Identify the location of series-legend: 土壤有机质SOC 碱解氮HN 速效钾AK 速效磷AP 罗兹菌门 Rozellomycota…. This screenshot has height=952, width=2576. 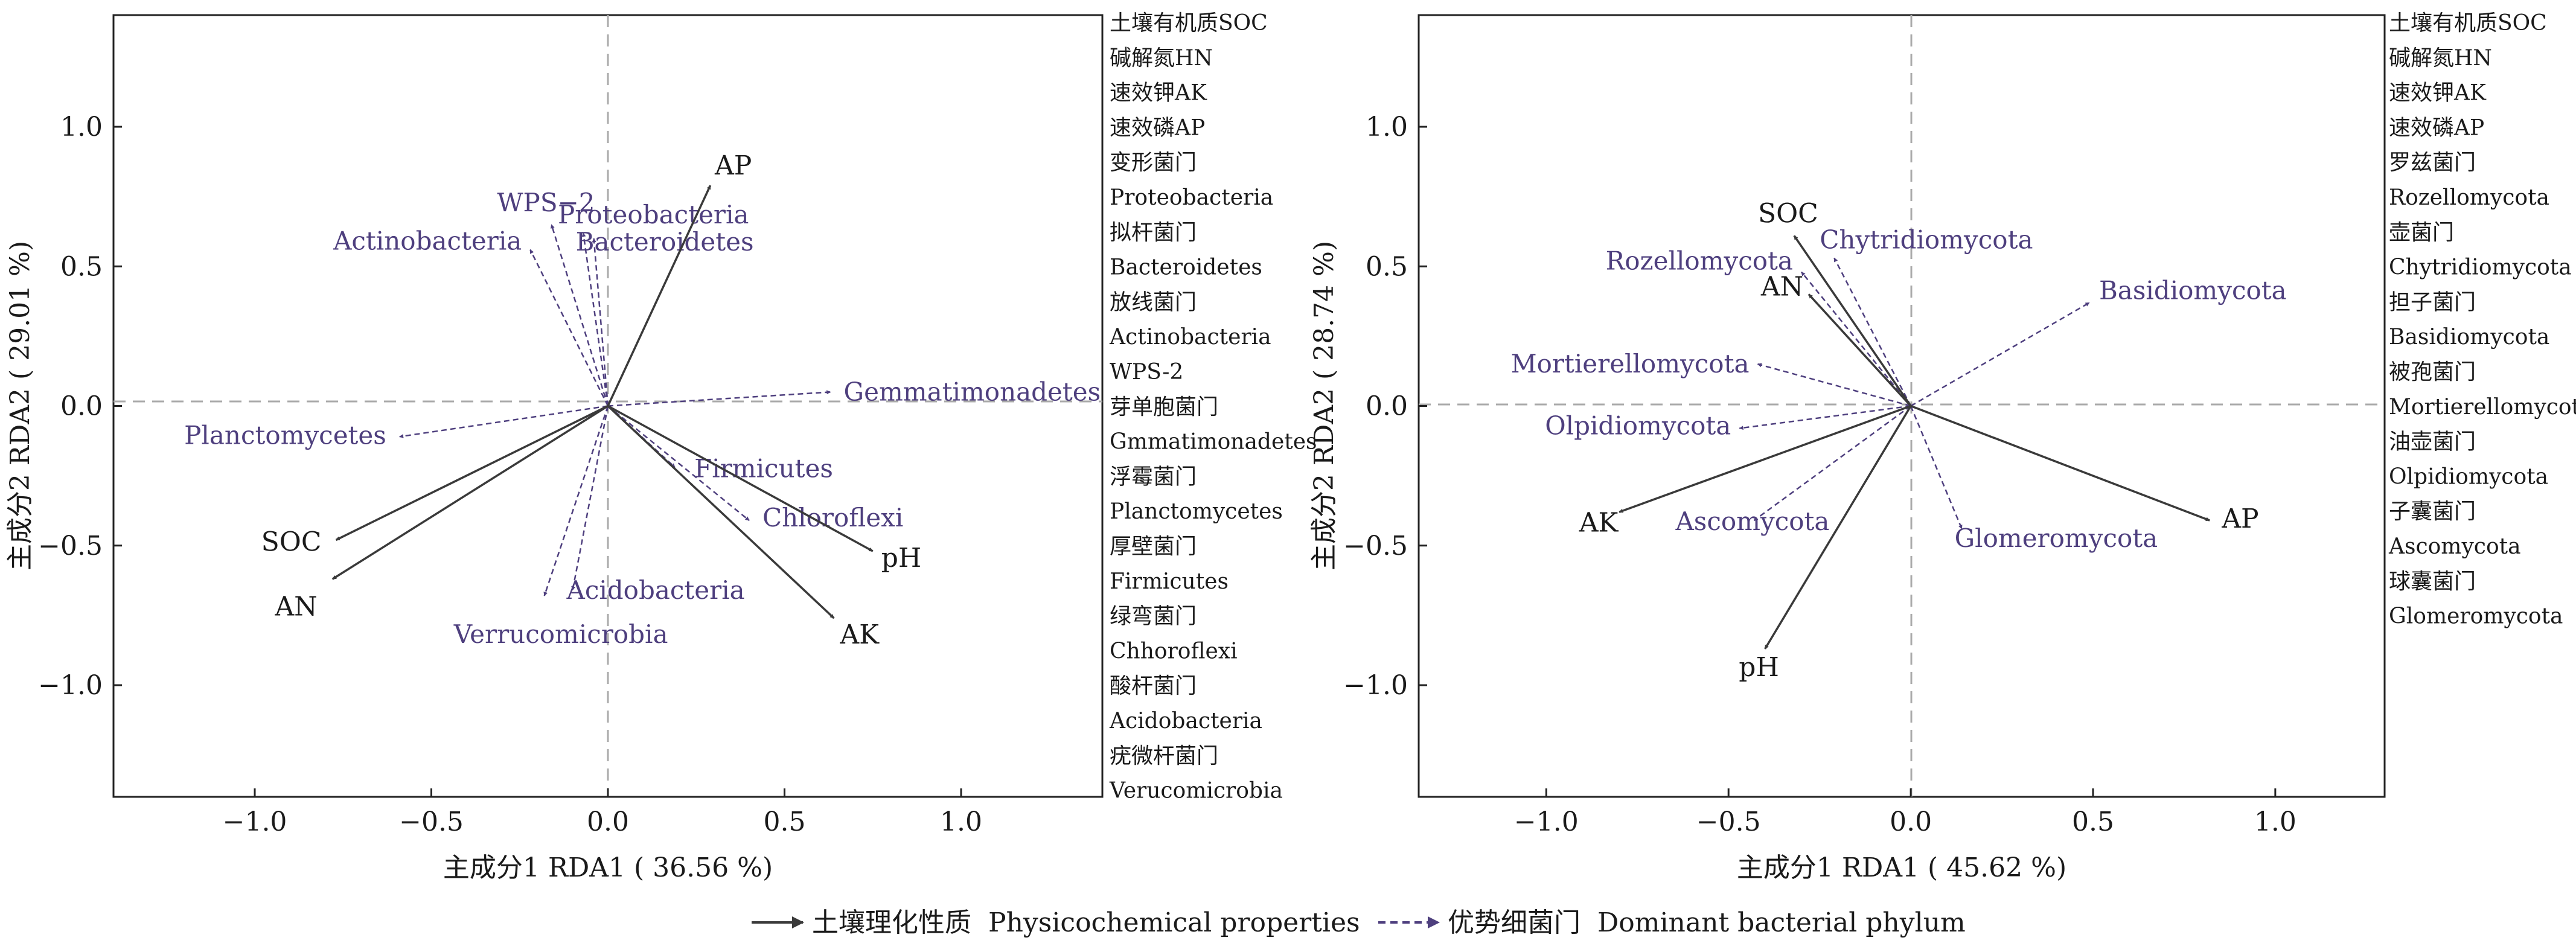
(2482, 320).